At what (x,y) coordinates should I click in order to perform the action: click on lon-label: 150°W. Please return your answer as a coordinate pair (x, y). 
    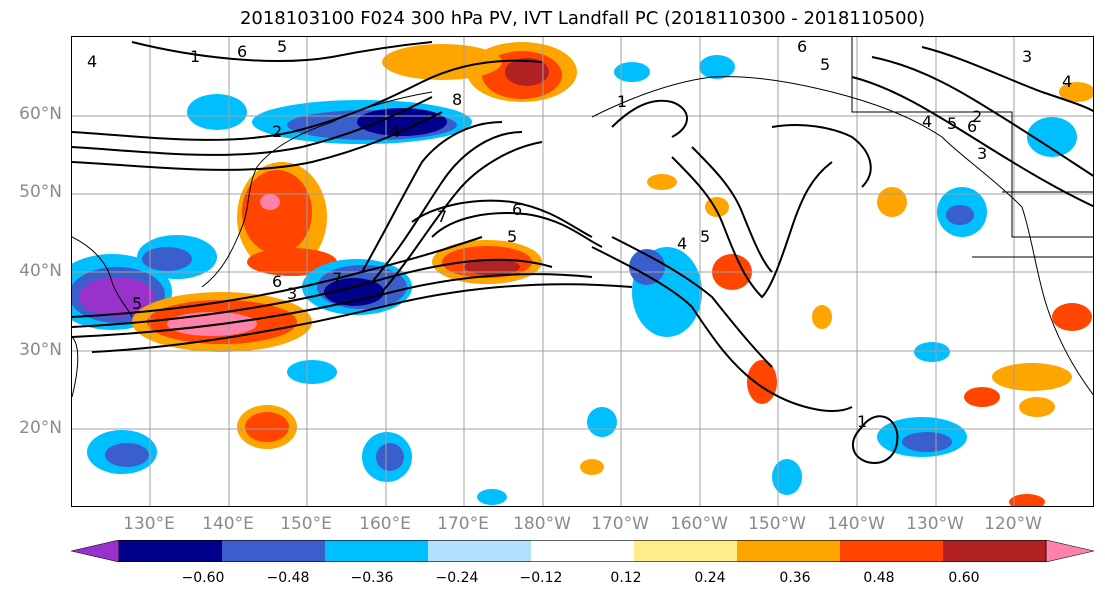
    Looking at the image, I should click on (777, 524).